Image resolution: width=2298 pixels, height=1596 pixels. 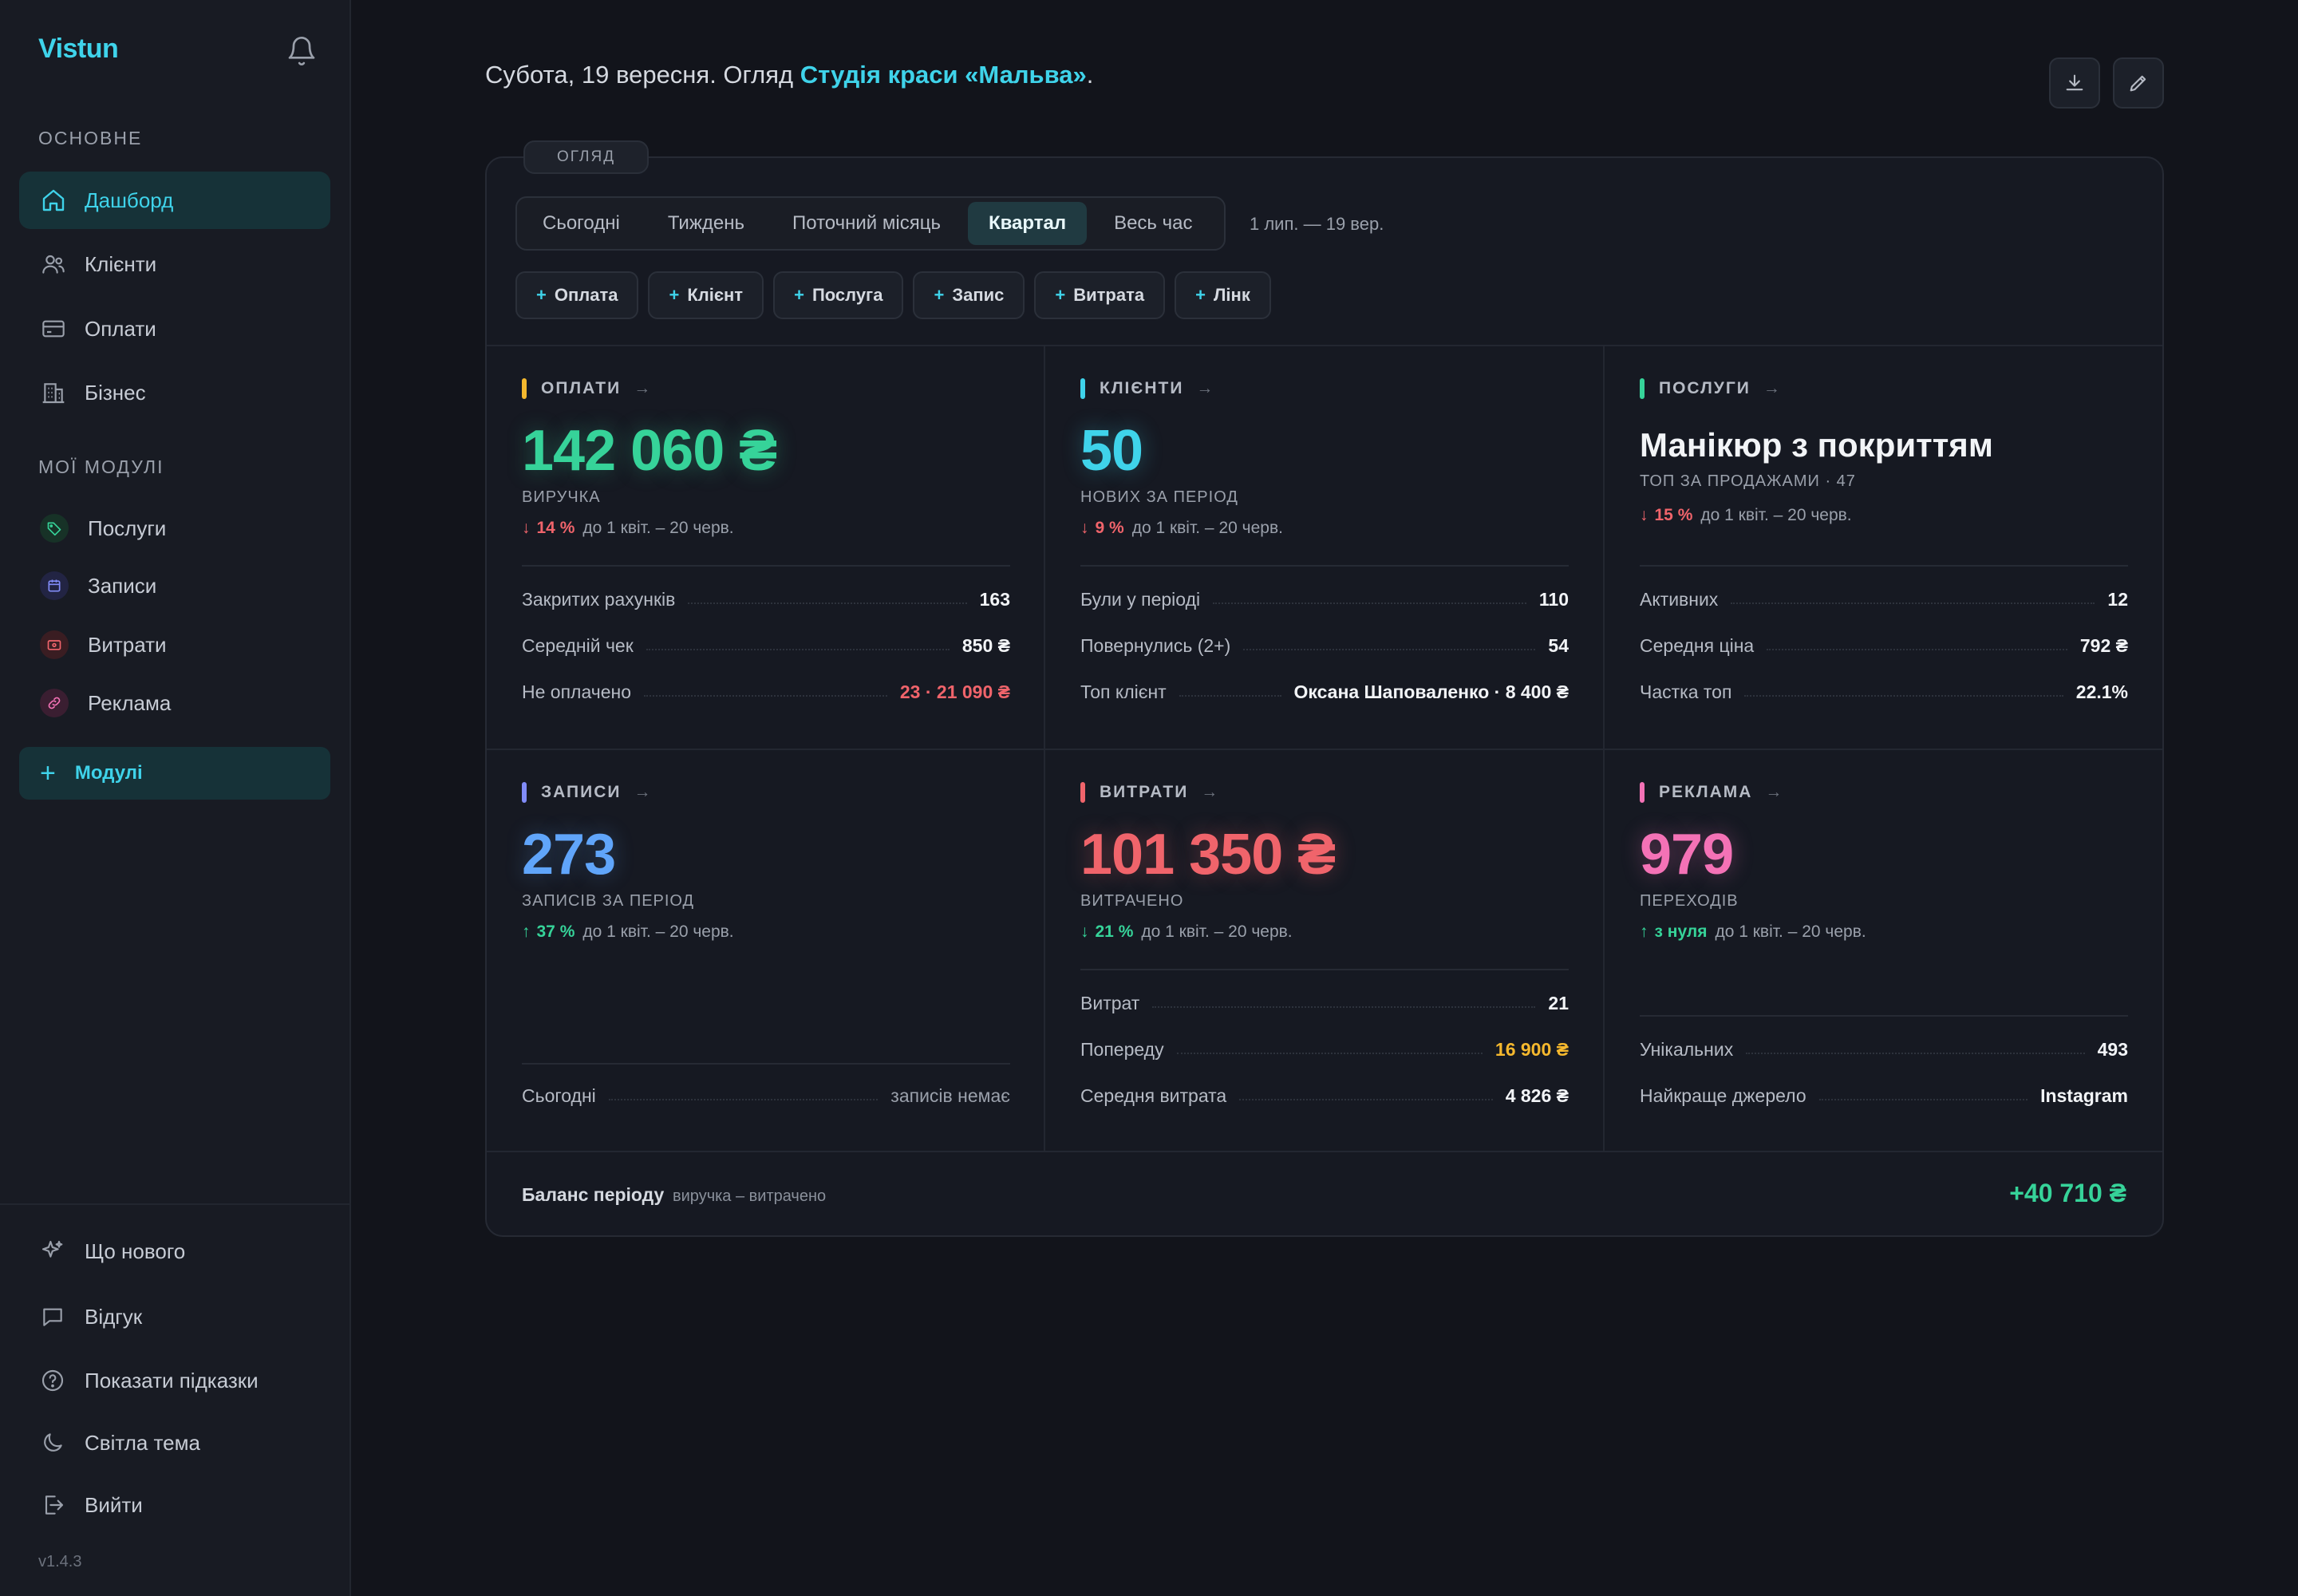 I want to click on card-subtitle: ТОП ЗА ПРОДАЖАМИ · 47, so click(x=1748, y=481).